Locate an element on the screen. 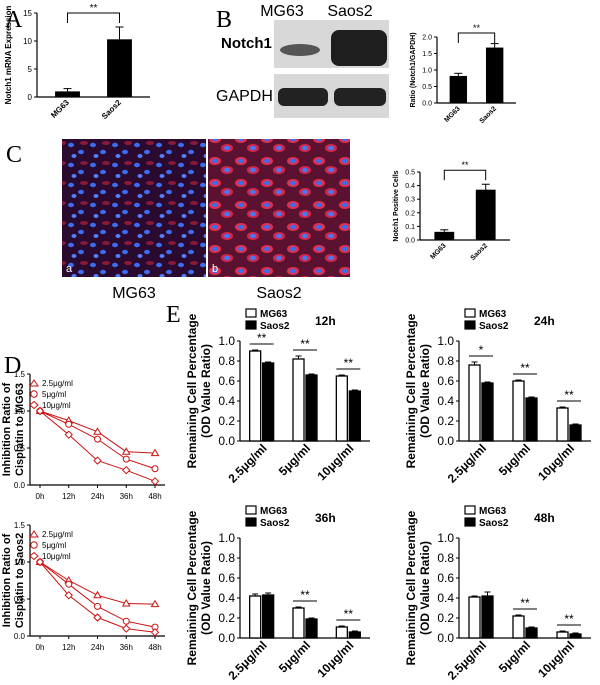  chart-e-24h-legend-label: Saos2 is located at coordinates (494, 326).